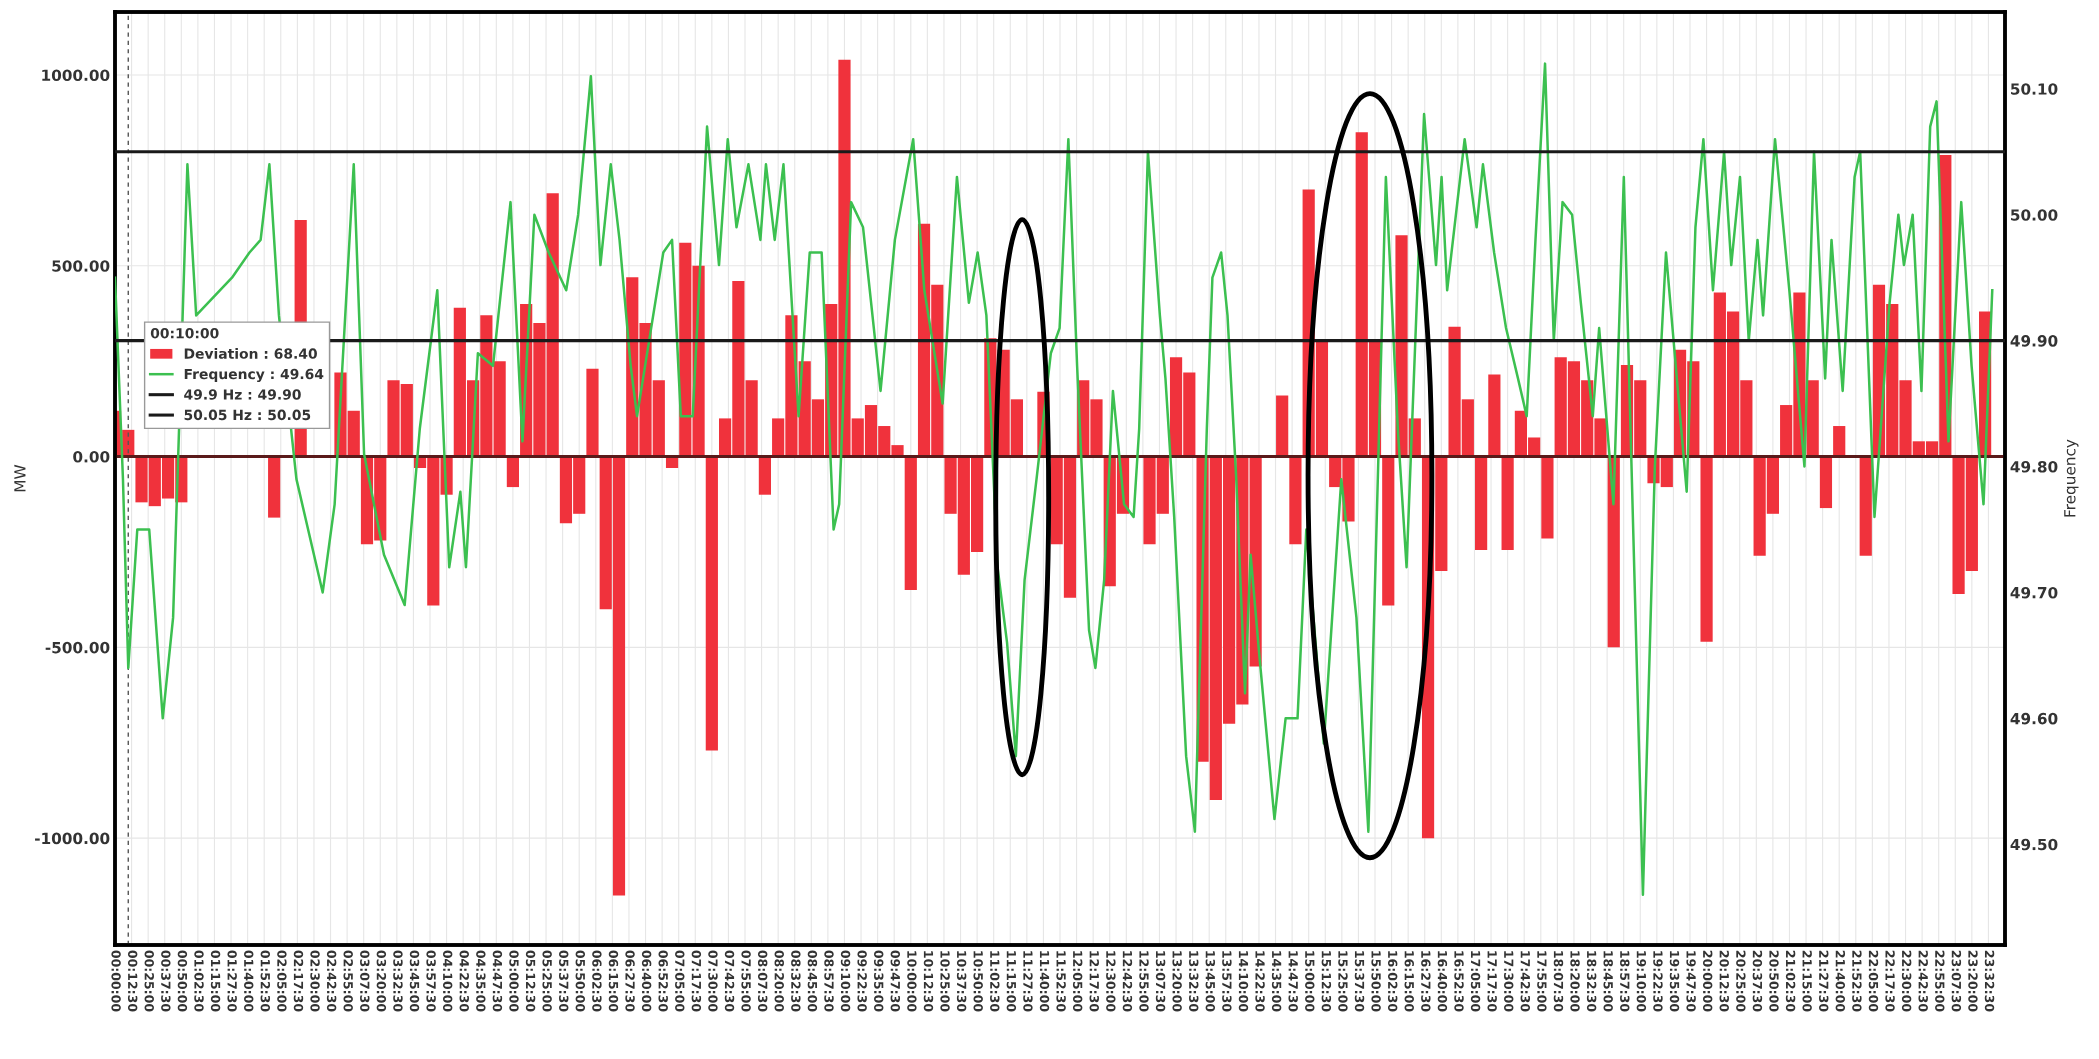 The width and height of the screenshot is (2099, 1059). I want to click on x-tick-label: 05:25:00, so click(547, 981).